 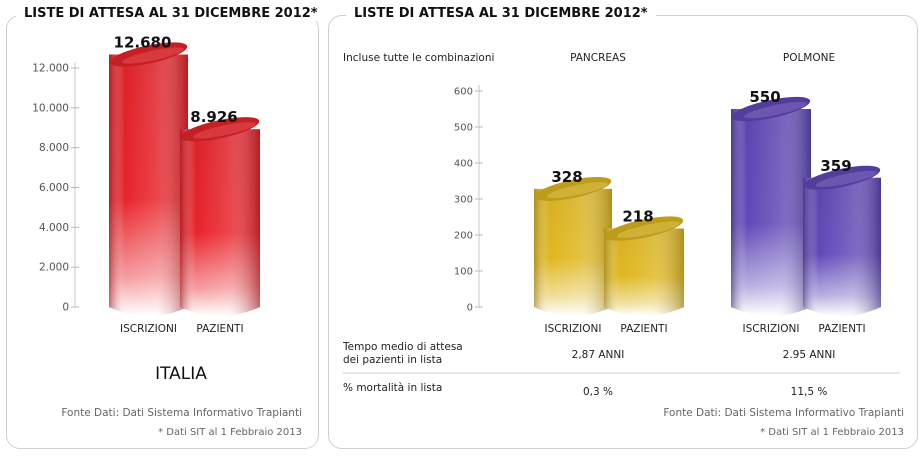 I want to click on italia-category-label: ISCRIZIONI, so click(x=148, y=329).